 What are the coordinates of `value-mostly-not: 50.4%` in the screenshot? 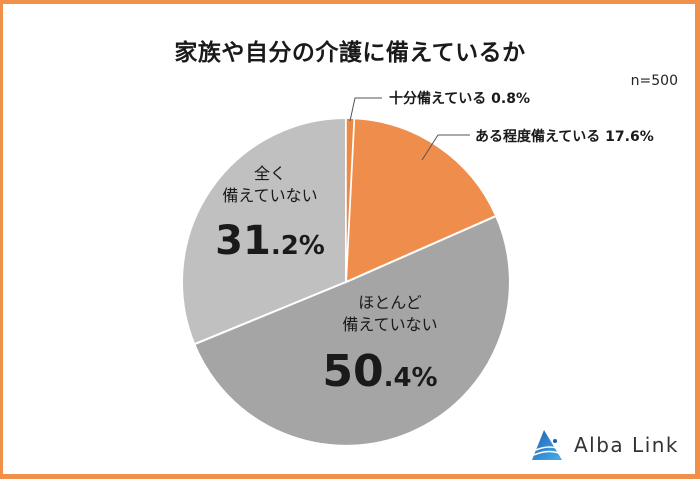 It's located at (380, 371).